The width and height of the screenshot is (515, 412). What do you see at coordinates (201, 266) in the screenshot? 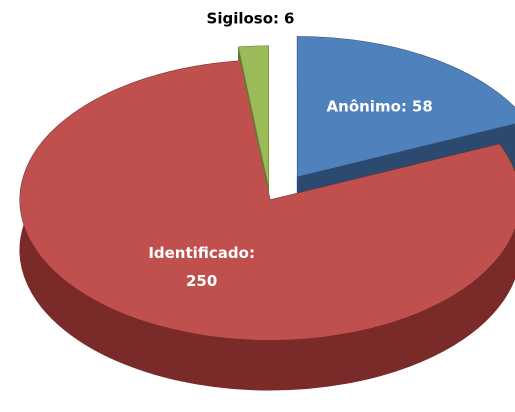
I see `data-label: Identificado: 250` at bounding box center [201, 266].